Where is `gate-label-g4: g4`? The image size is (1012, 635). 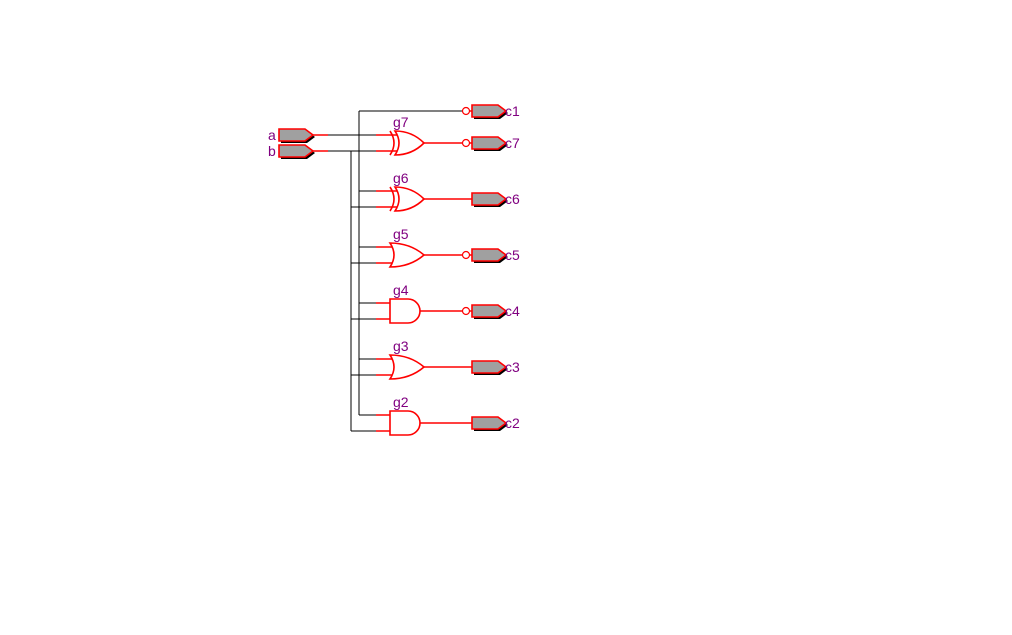
gate-label-g4: g4 is located at coordinates (401, 290).